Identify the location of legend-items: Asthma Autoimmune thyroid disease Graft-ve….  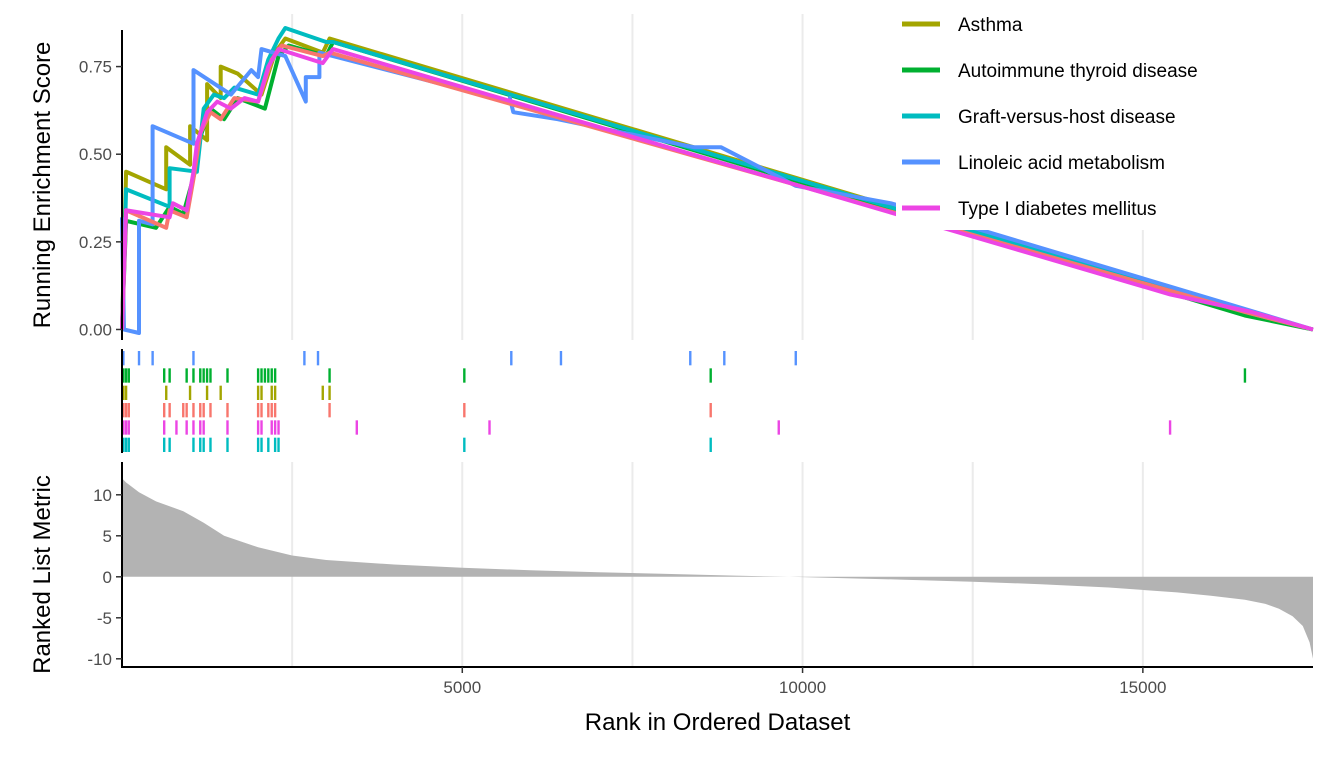
(1050, 117).